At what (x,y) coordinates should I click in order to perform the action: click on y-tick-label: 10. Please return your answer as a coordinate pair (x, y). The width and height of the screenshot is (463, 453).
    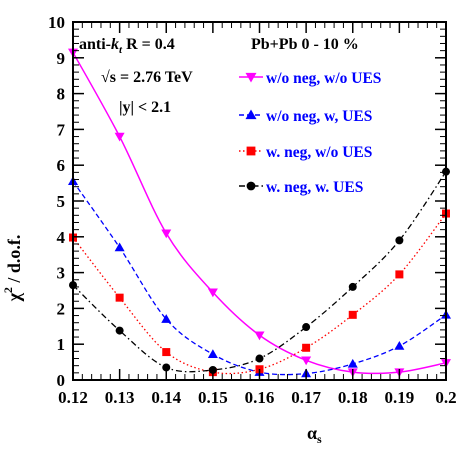
    Looking at the image, I should click on (56, 22).